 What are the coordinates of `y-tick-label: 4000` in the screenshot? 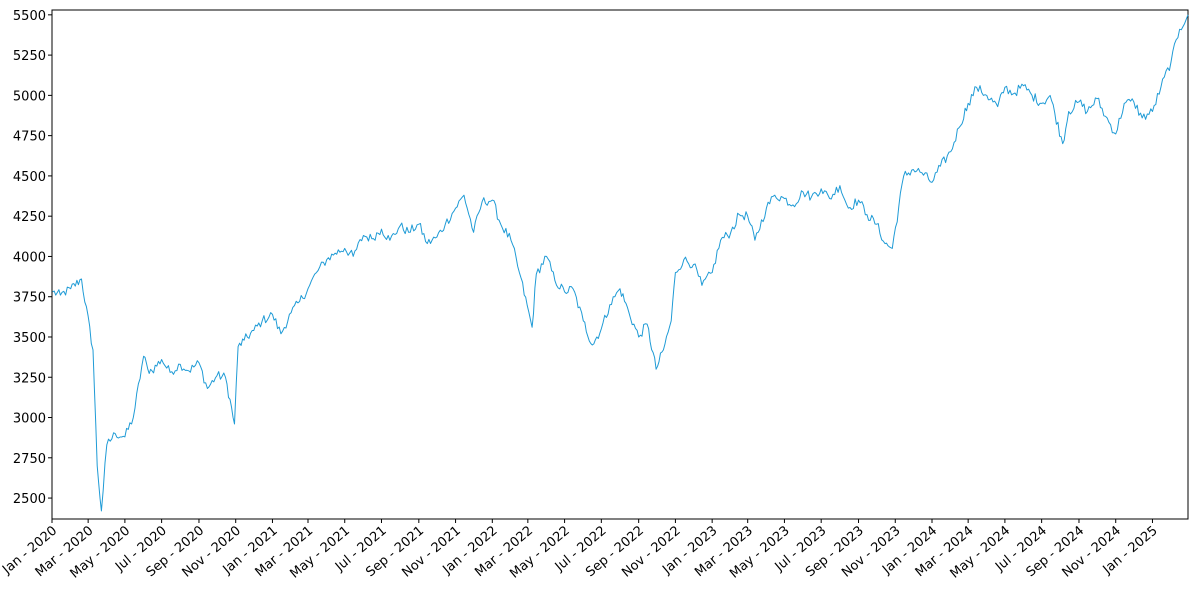 It's located at (29, 257).